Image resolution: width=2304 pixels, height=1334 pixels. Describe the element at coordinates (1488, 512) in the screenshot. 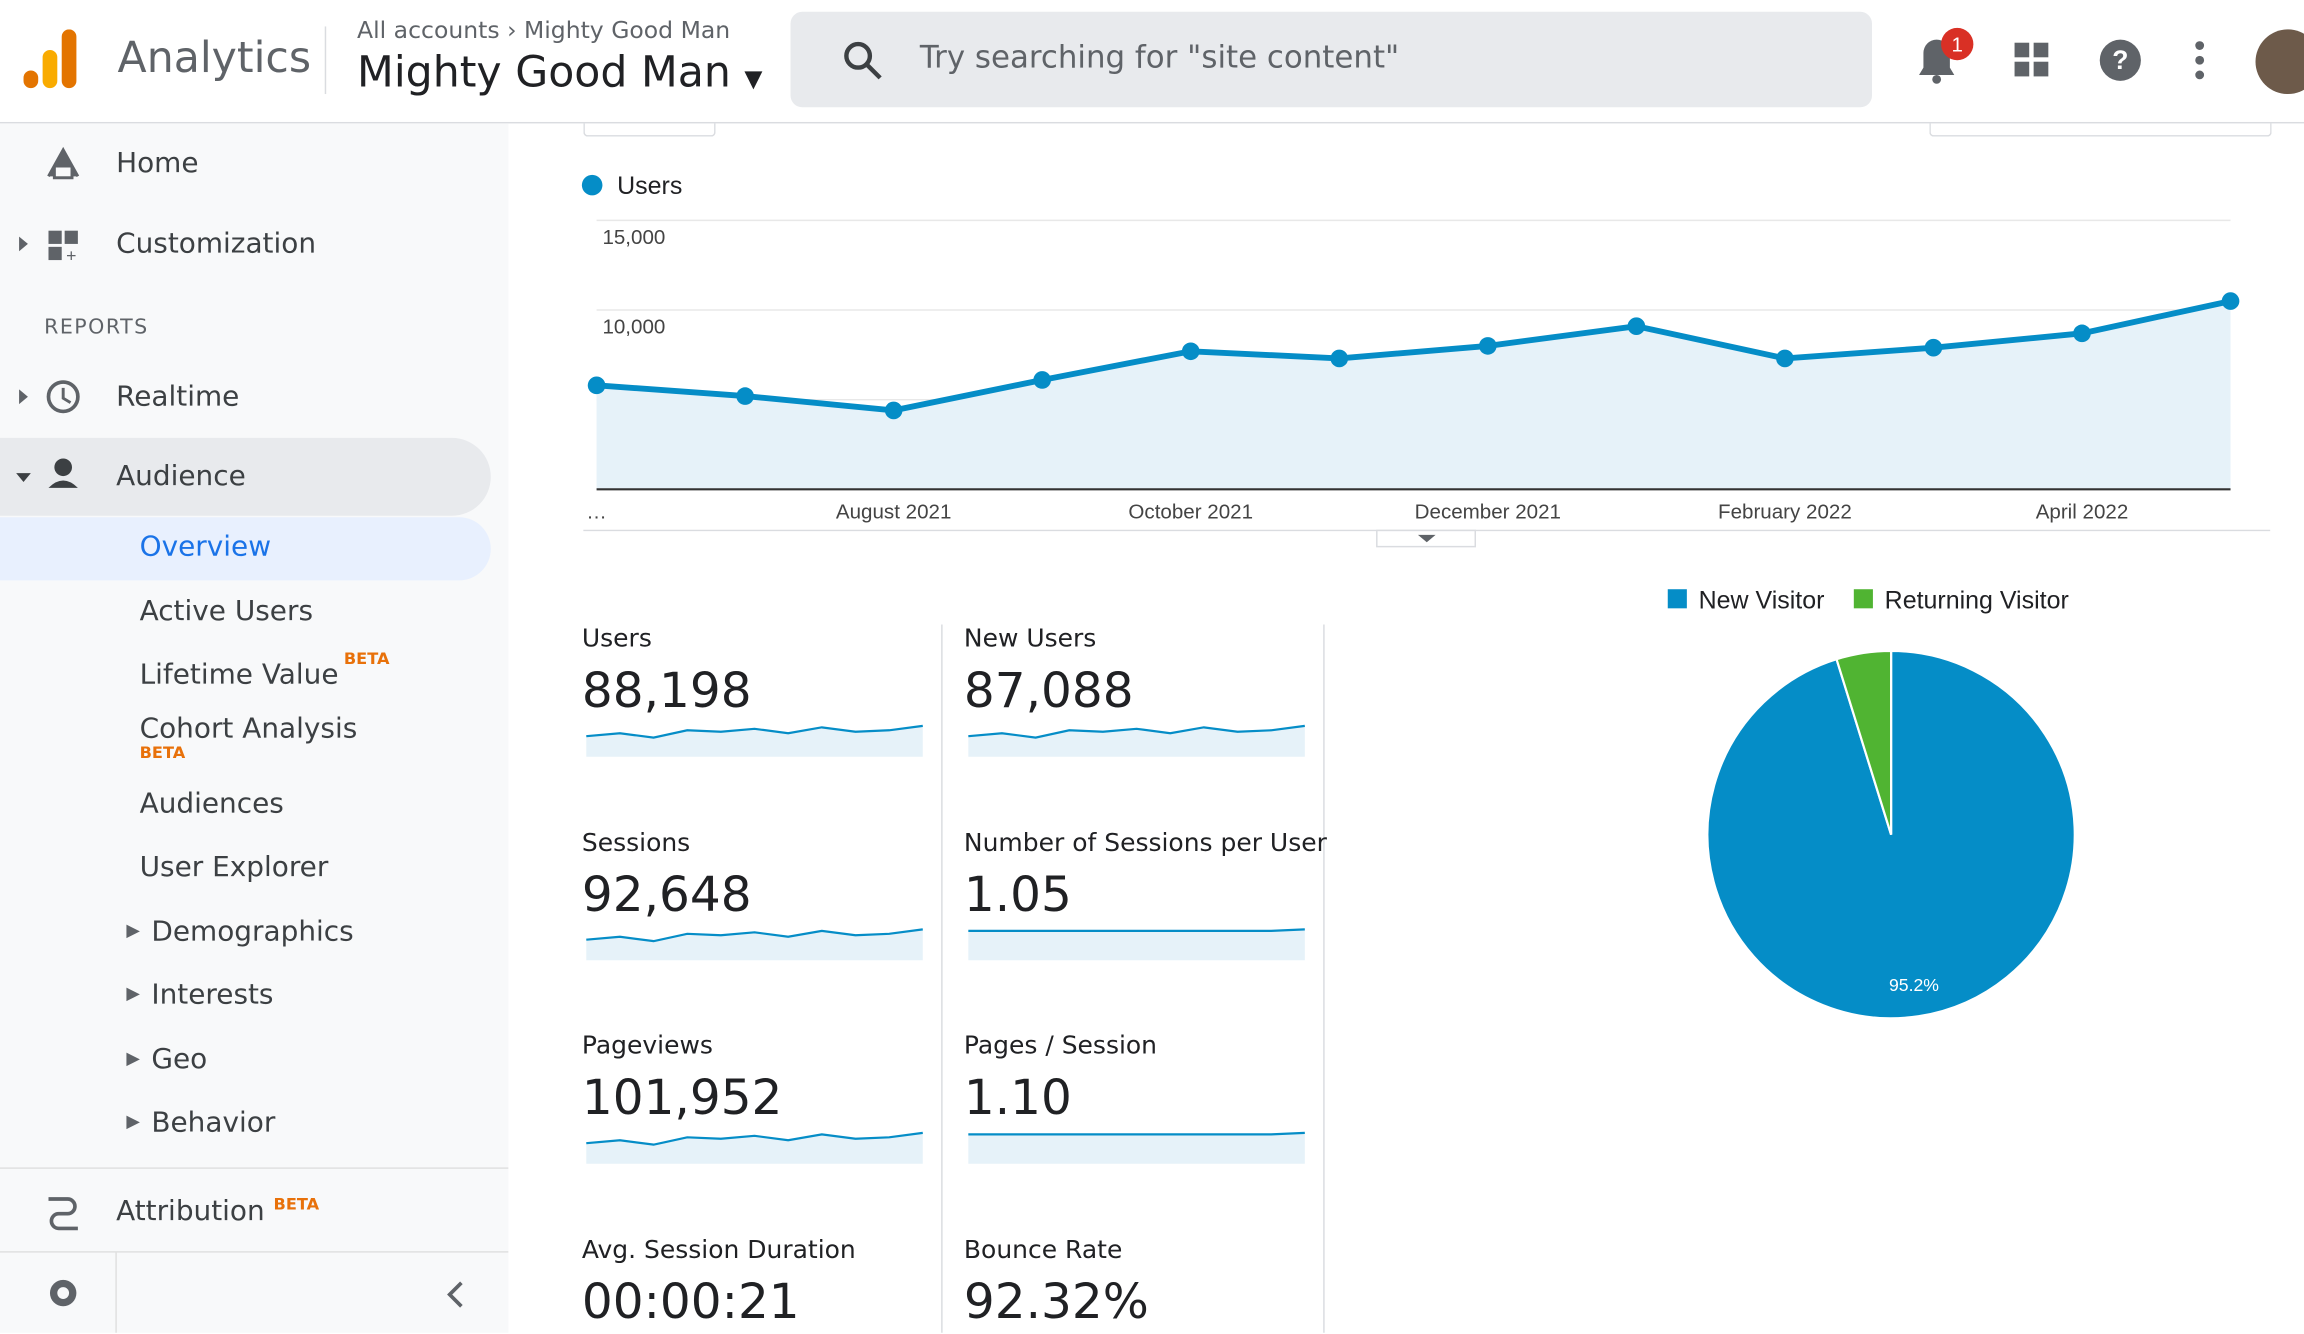

I see `x-tick-label: December 2021` at that location.